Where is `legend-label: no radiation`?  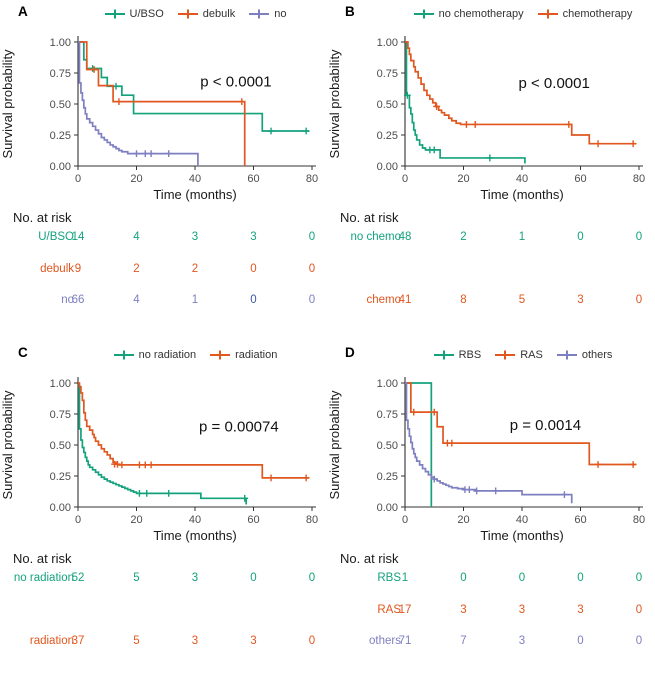 legend-label: no radiation is located at coordinates (167, 355).